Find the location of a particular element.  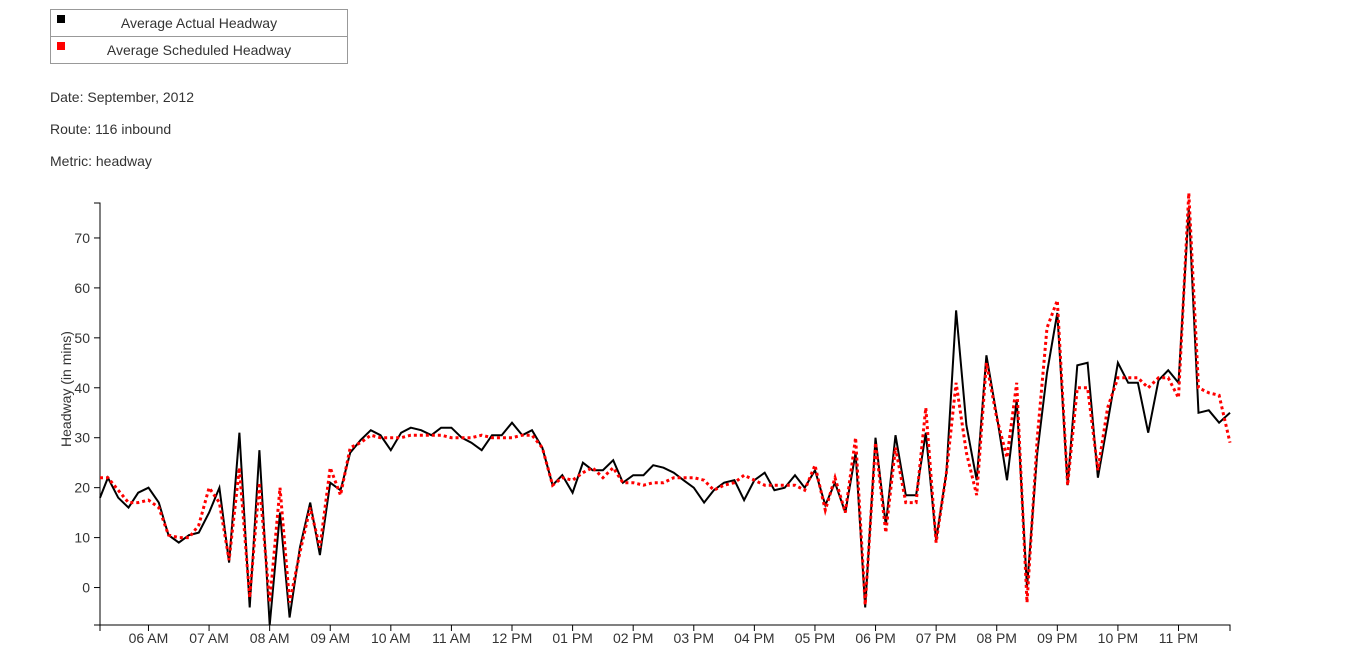

legend-label-scheduled: Average Scheduled Headway is located at coordinates (199, 50).